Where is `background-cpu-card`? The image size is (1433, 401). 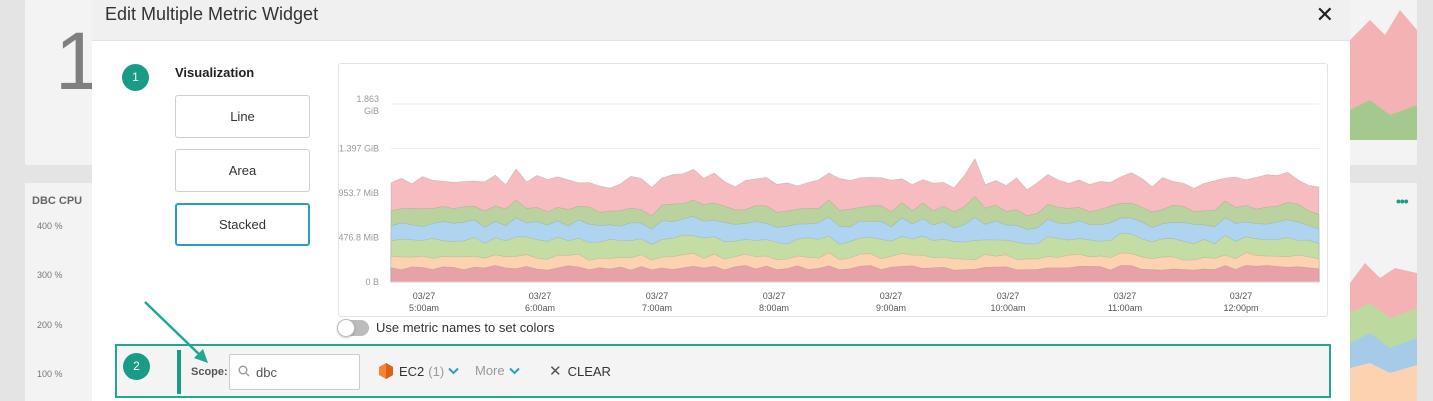 background-cpu-card is located at coordinates (60, 292).